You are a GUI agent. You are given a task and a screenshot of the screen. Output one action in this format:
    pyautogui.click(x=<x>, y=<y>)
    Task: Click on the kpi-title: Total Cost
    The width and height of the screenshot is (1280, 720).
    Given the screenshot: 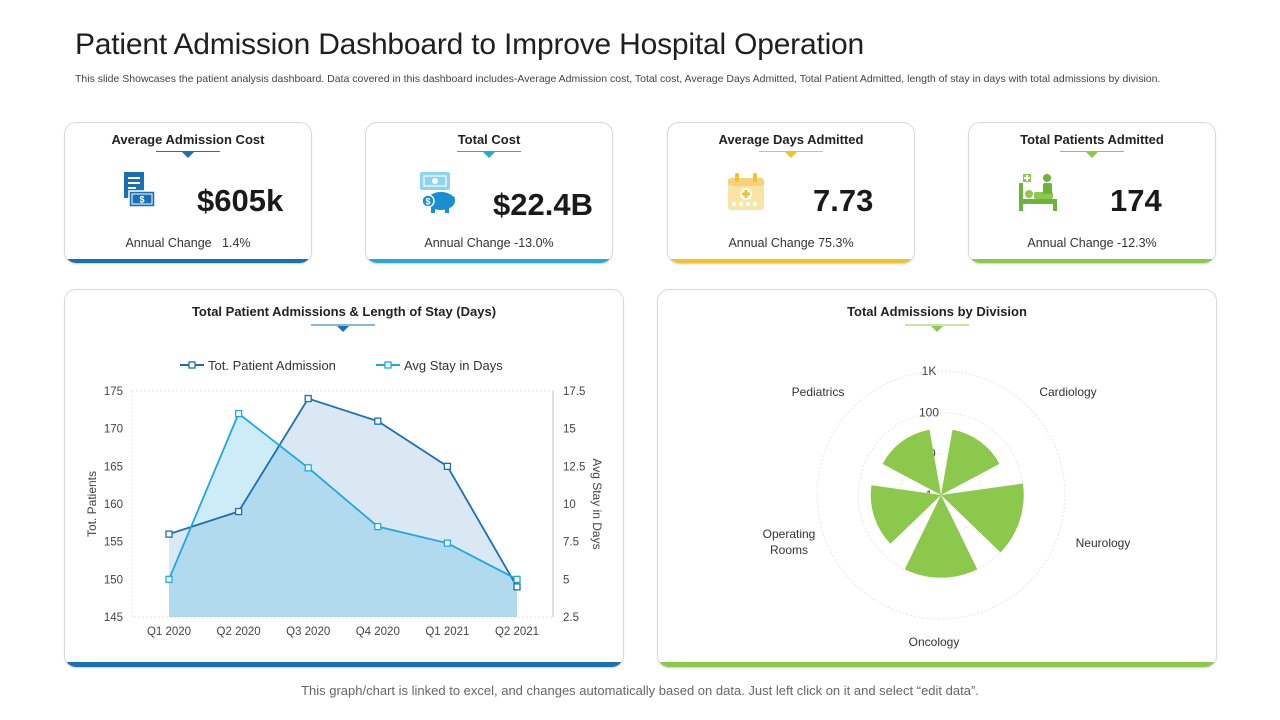 What is the action you would take?
    pyautogui.click(x=489, y=139)
    